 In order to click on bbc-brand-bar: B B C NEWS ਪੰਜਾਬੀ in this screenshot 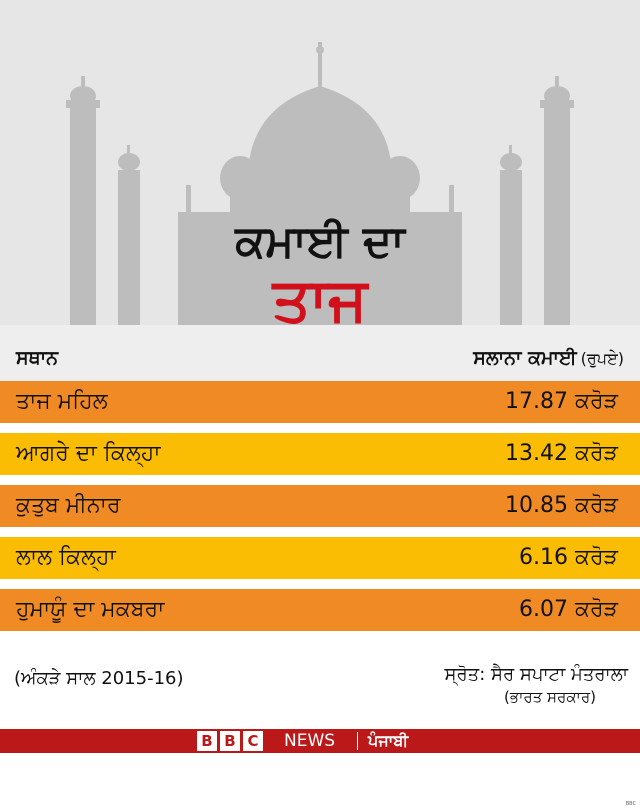, I will do `click(320, 741)`.